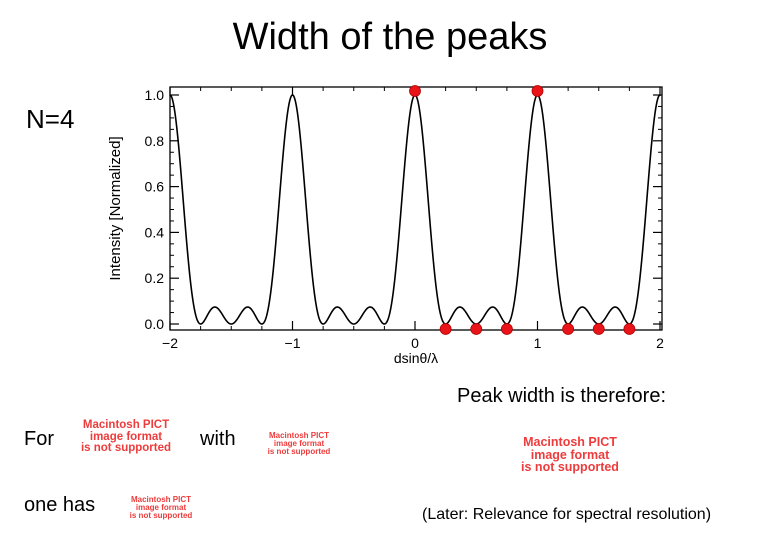 The height and width of the screenshot is (540, 780). Describe the element at coordinates (390, 37) in the screenshot. I see `slide-title: Width of the peaks` at that location.